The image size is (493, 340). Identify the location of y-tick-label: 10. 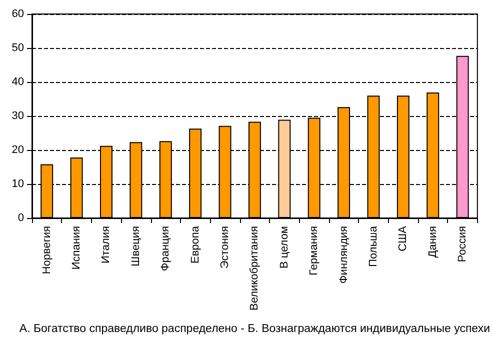
(18, 184).